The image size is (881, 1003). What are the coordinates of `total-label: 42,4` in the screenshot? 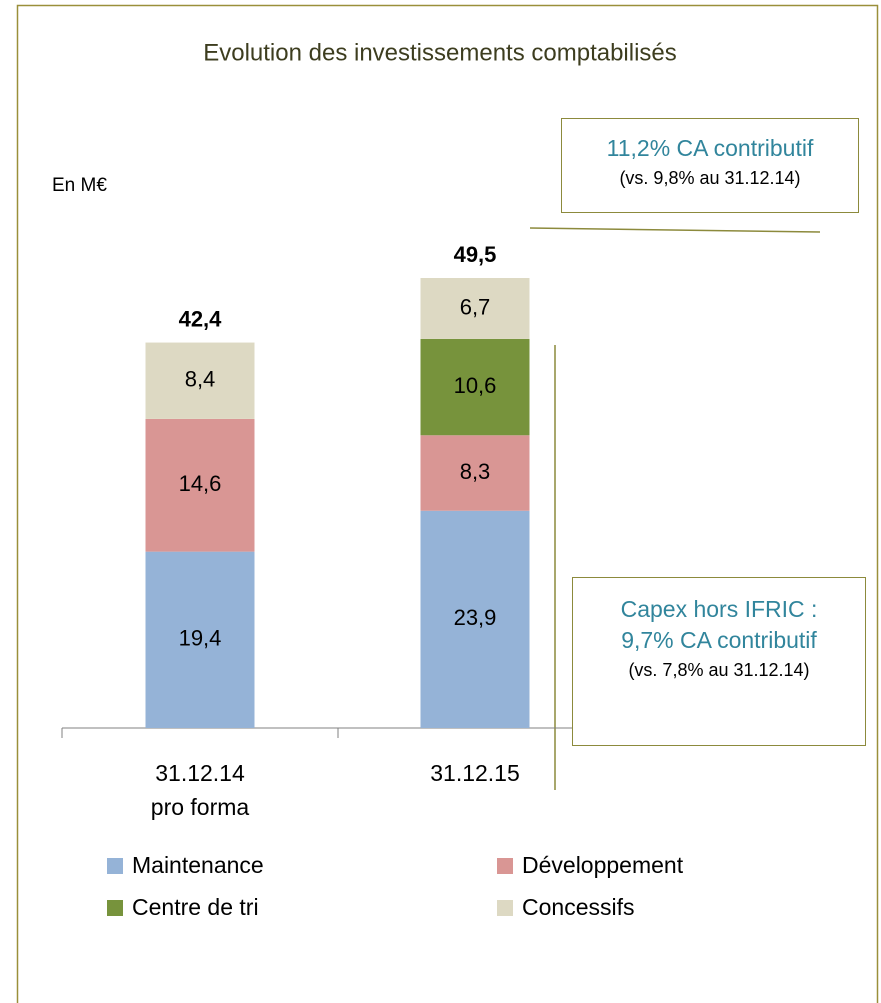 It's located at (201, 318).